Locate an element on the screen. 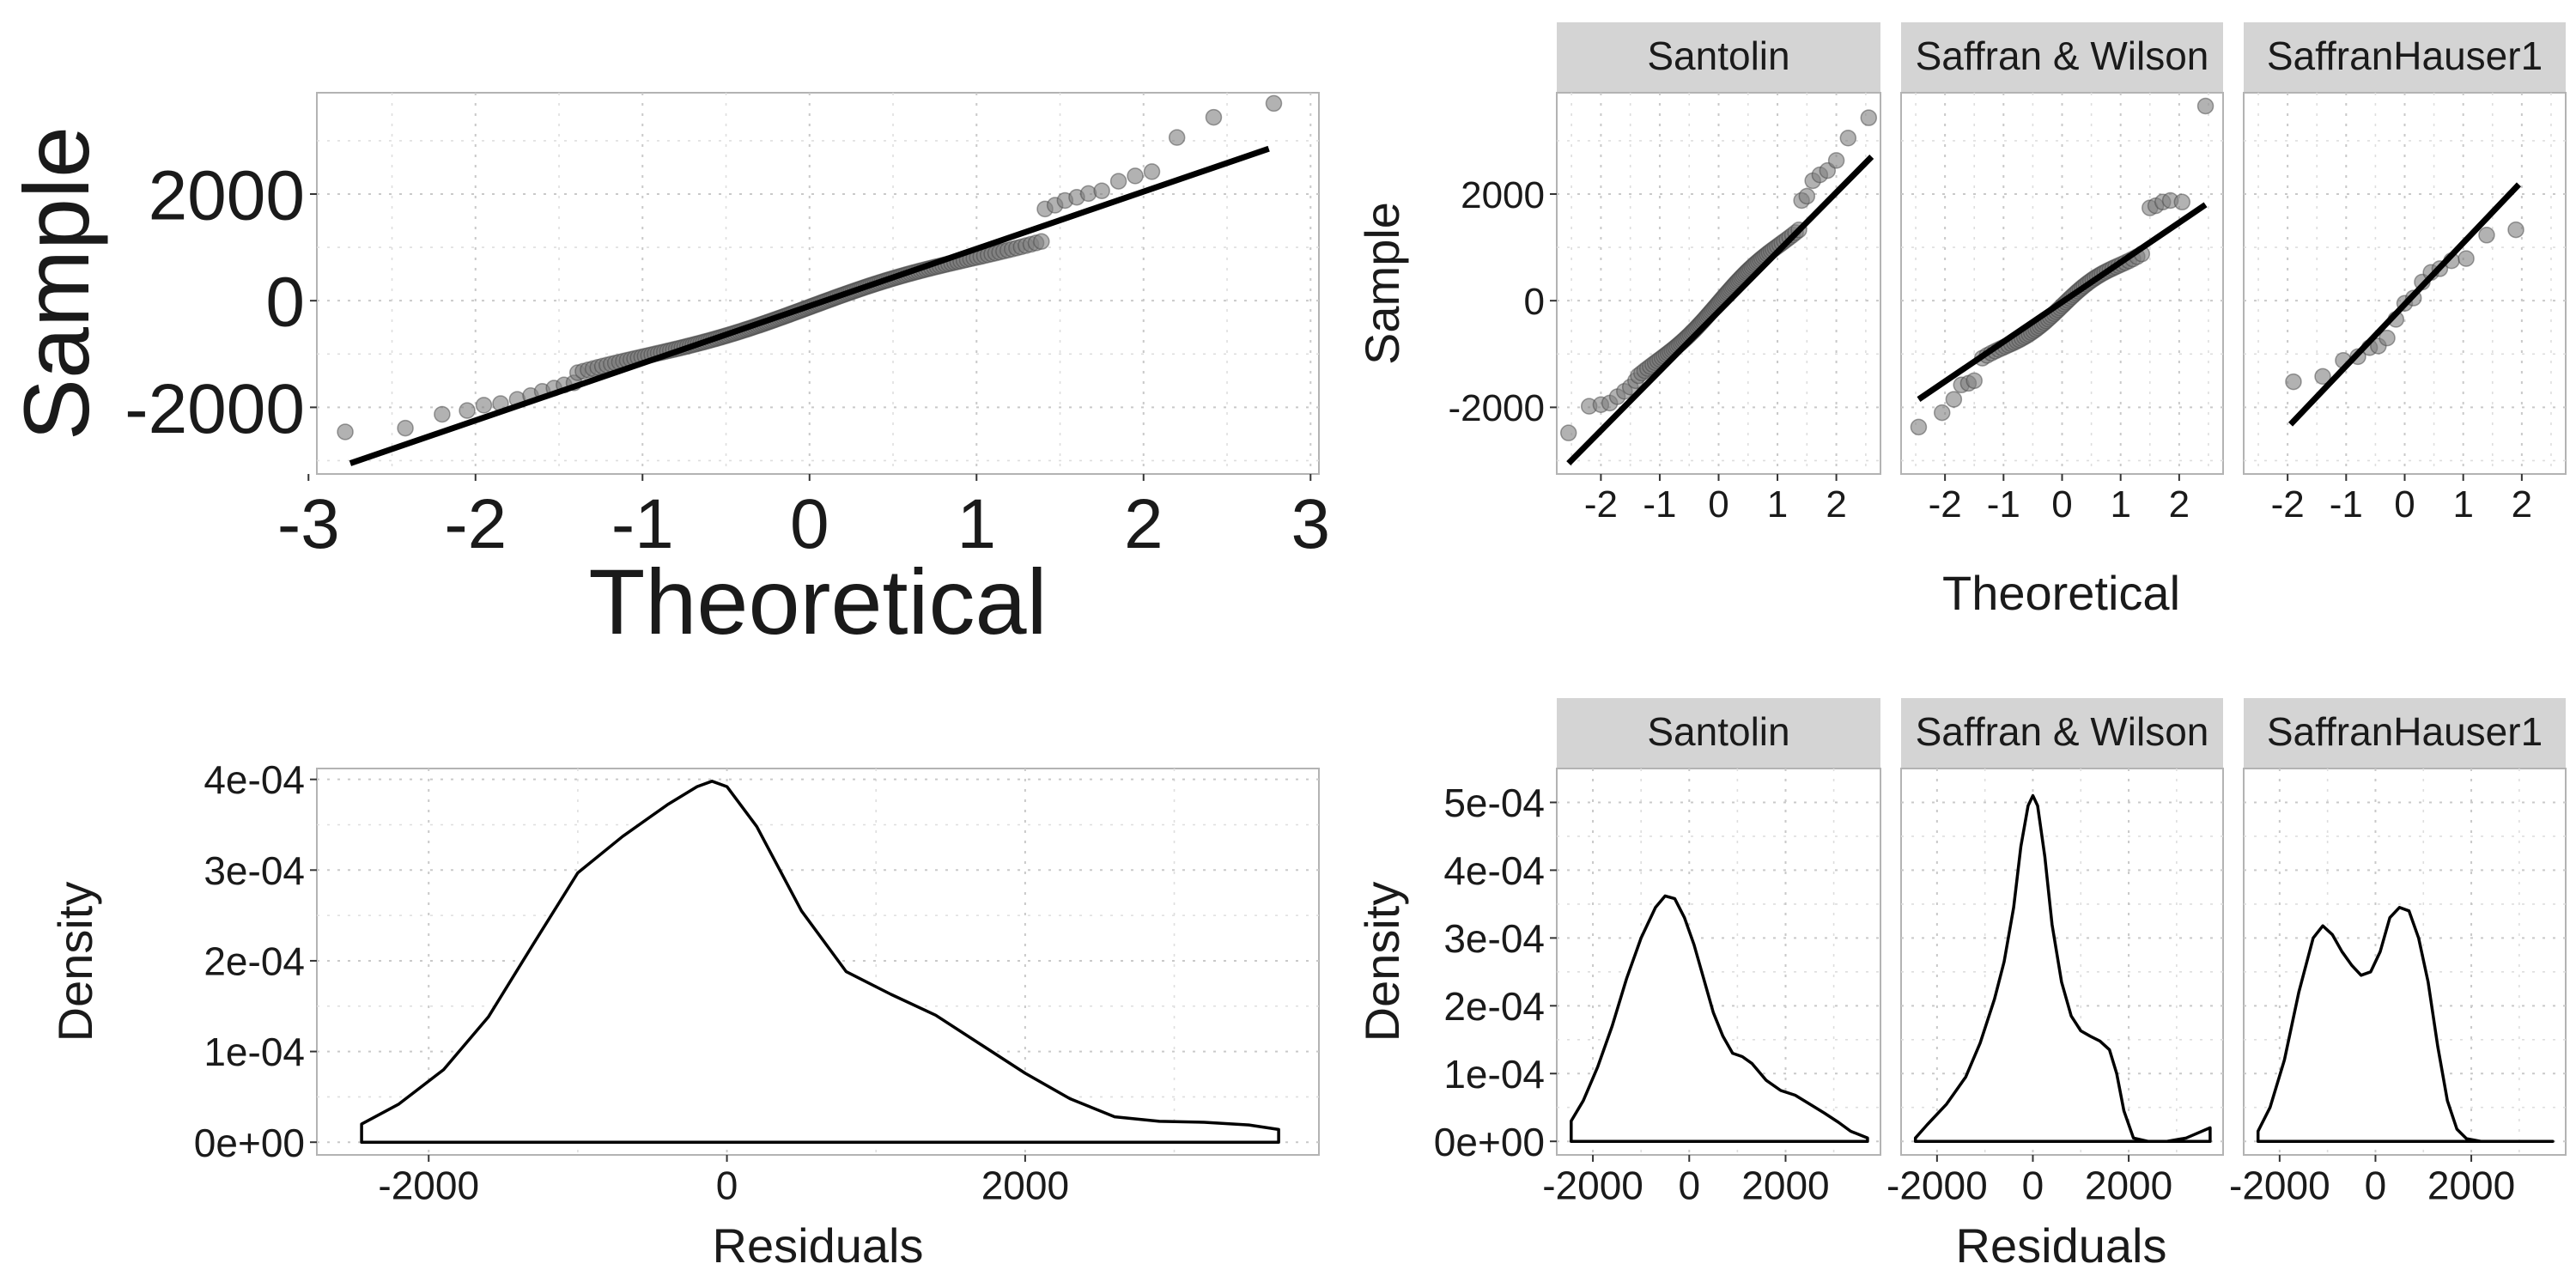  qq-facet-panel: SaffranHauser1 -2 -1 0 1 2 is located at coordinates (2405, 274).